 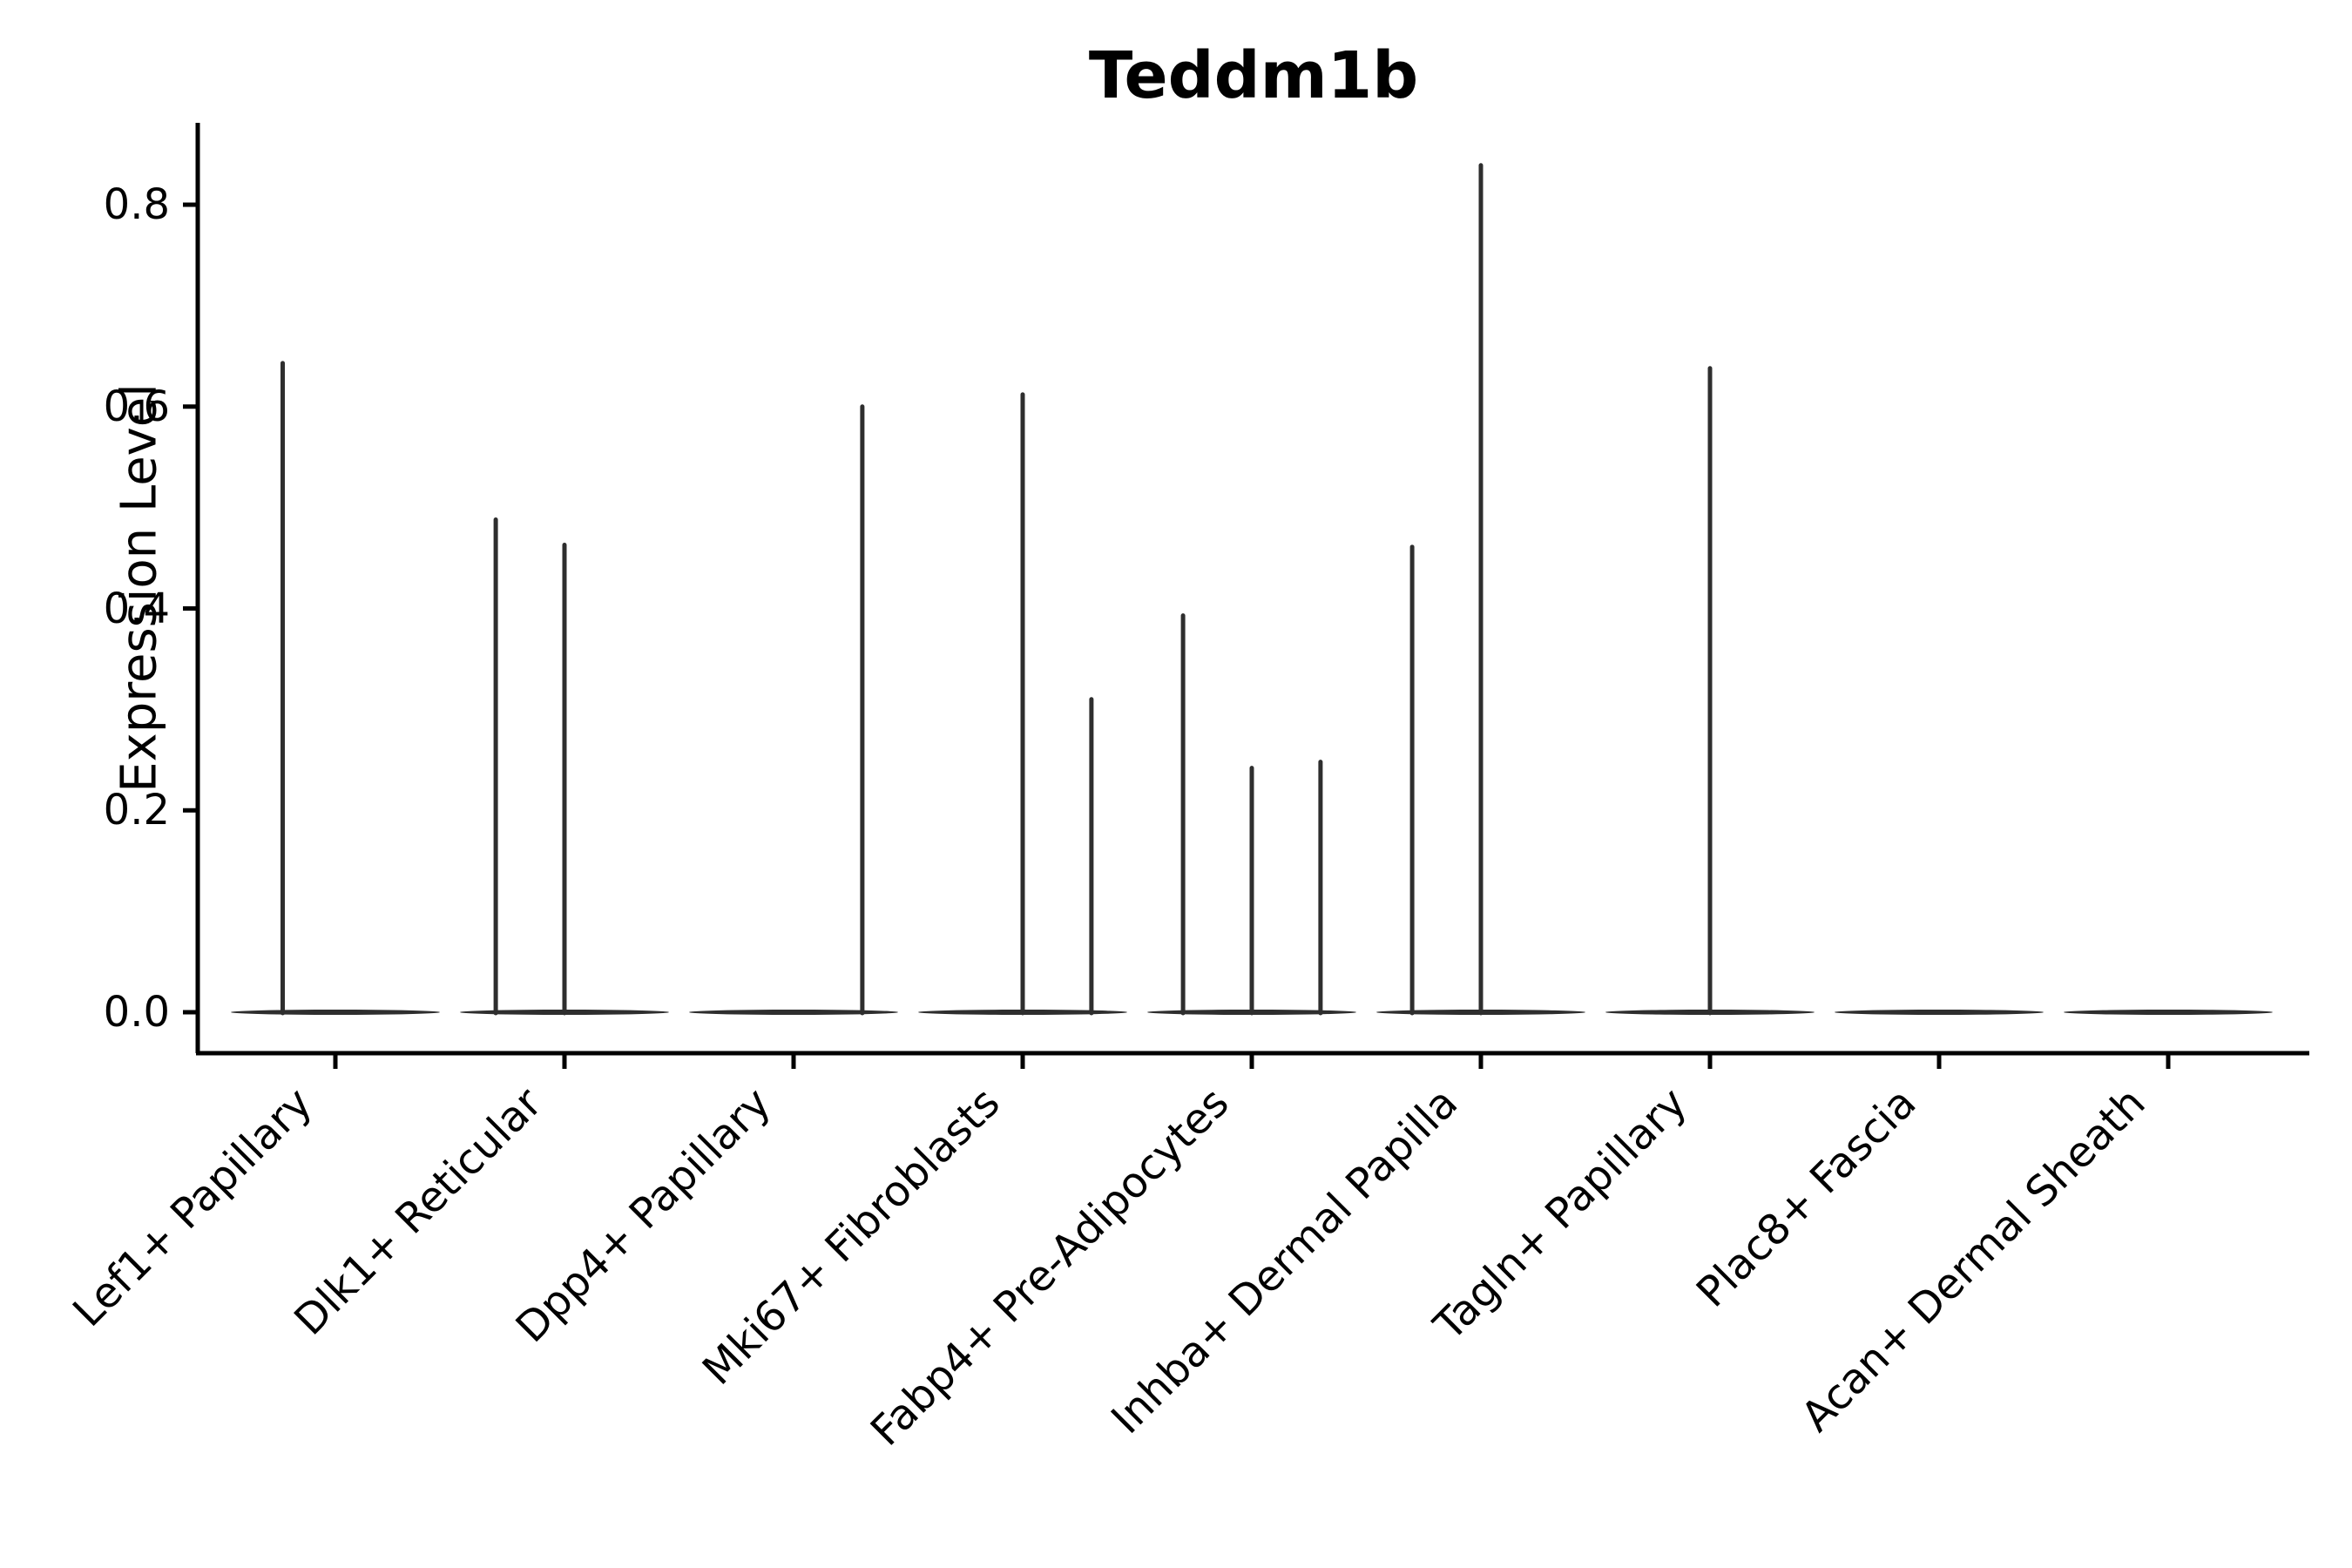 What do you see at coordinates (136, 810) in the screenshot?
I see `y-tick-label: 0.2` at bounding box center [136, 810].